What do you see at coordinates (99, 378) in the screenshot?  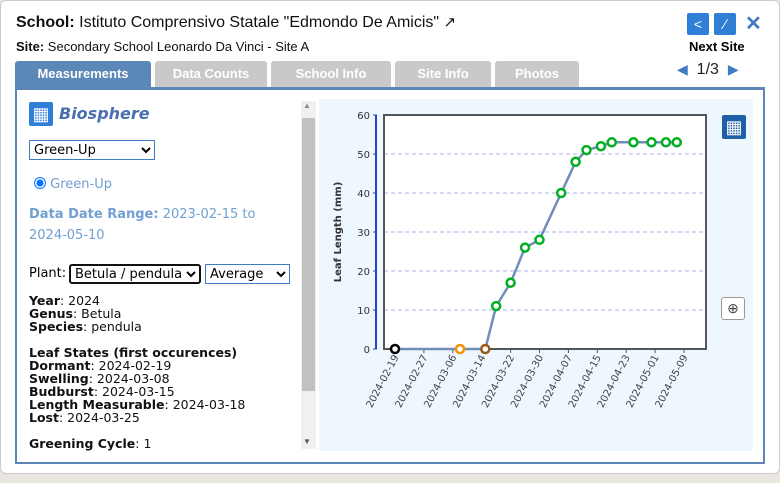 I see `state-swelling: Swelling: 2024-03-08` at bounding box center [99, 378].